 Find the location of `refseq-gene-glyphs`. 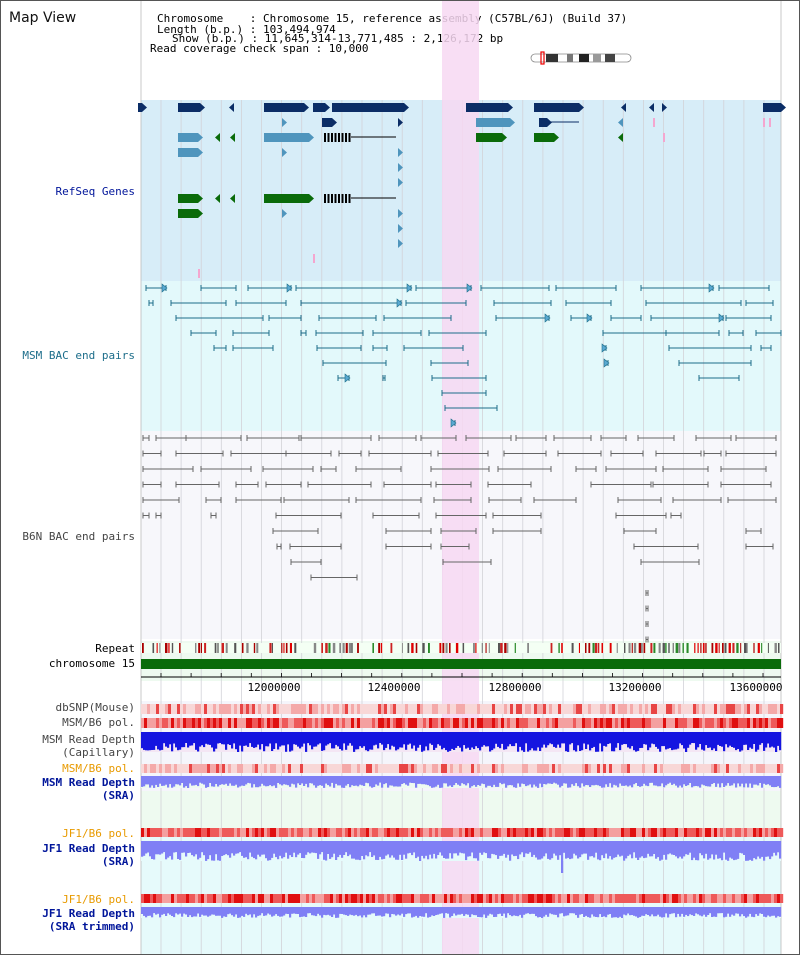

refseq-gene-glyphs is located at coordinates (462, 190).